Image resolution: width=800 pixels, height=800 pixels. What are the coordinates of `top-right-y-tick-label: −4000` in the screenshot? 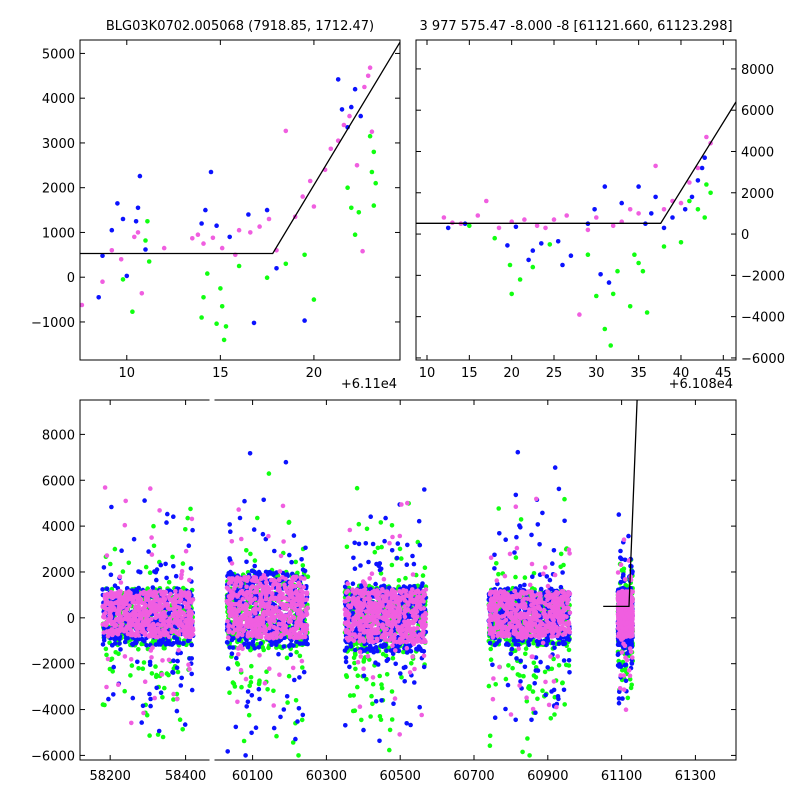 It's located at (763, 318).